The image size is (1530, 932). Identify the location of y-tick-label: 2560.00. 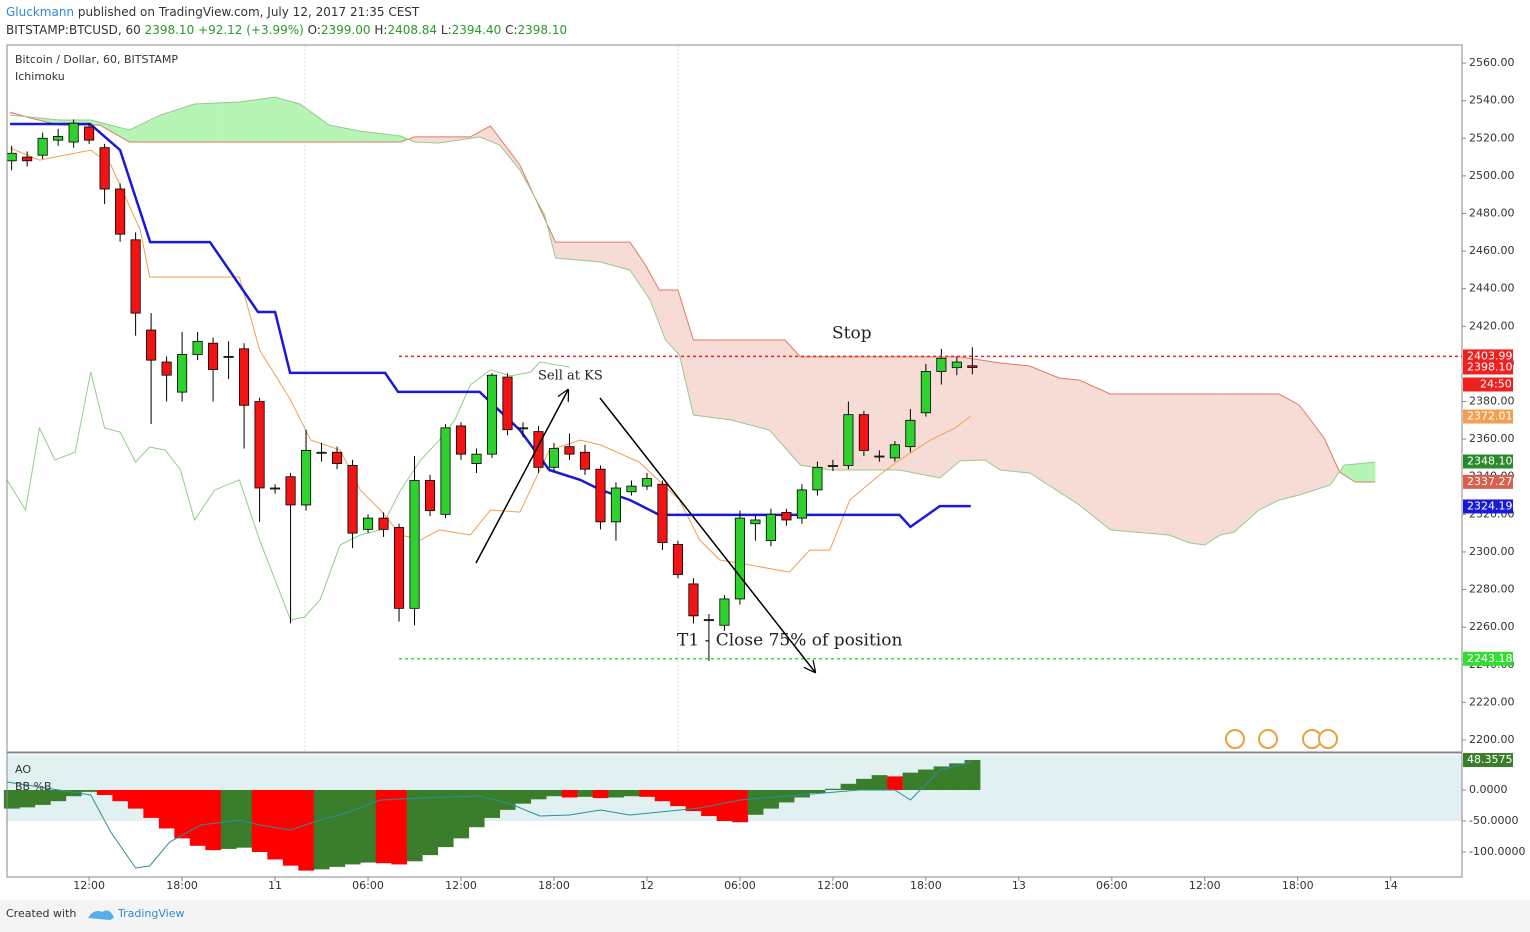
(1492, 62).